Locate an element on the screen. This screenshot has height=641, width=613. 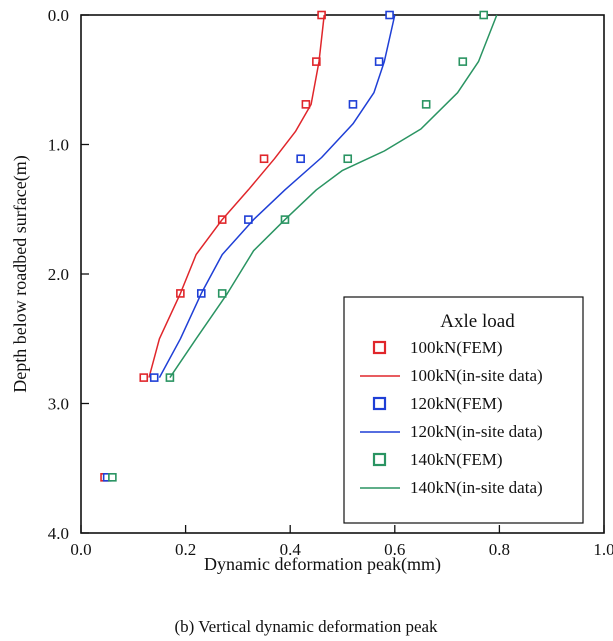
legend-label-100kn-fem: 100kN(FEM) is located at coordinates (456, 347).